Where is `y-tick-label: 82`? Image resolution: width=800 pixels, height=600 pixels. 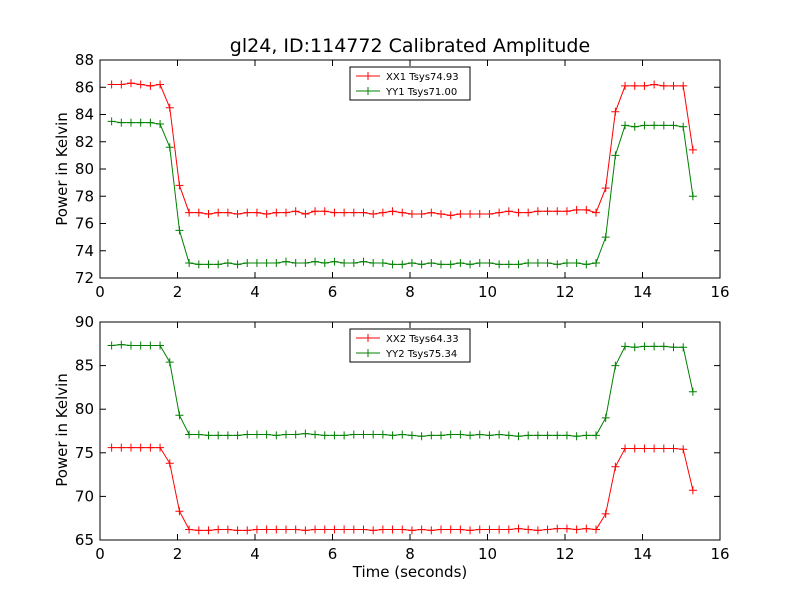 y-tick-label: 82 is located at coordinates (84, 142).